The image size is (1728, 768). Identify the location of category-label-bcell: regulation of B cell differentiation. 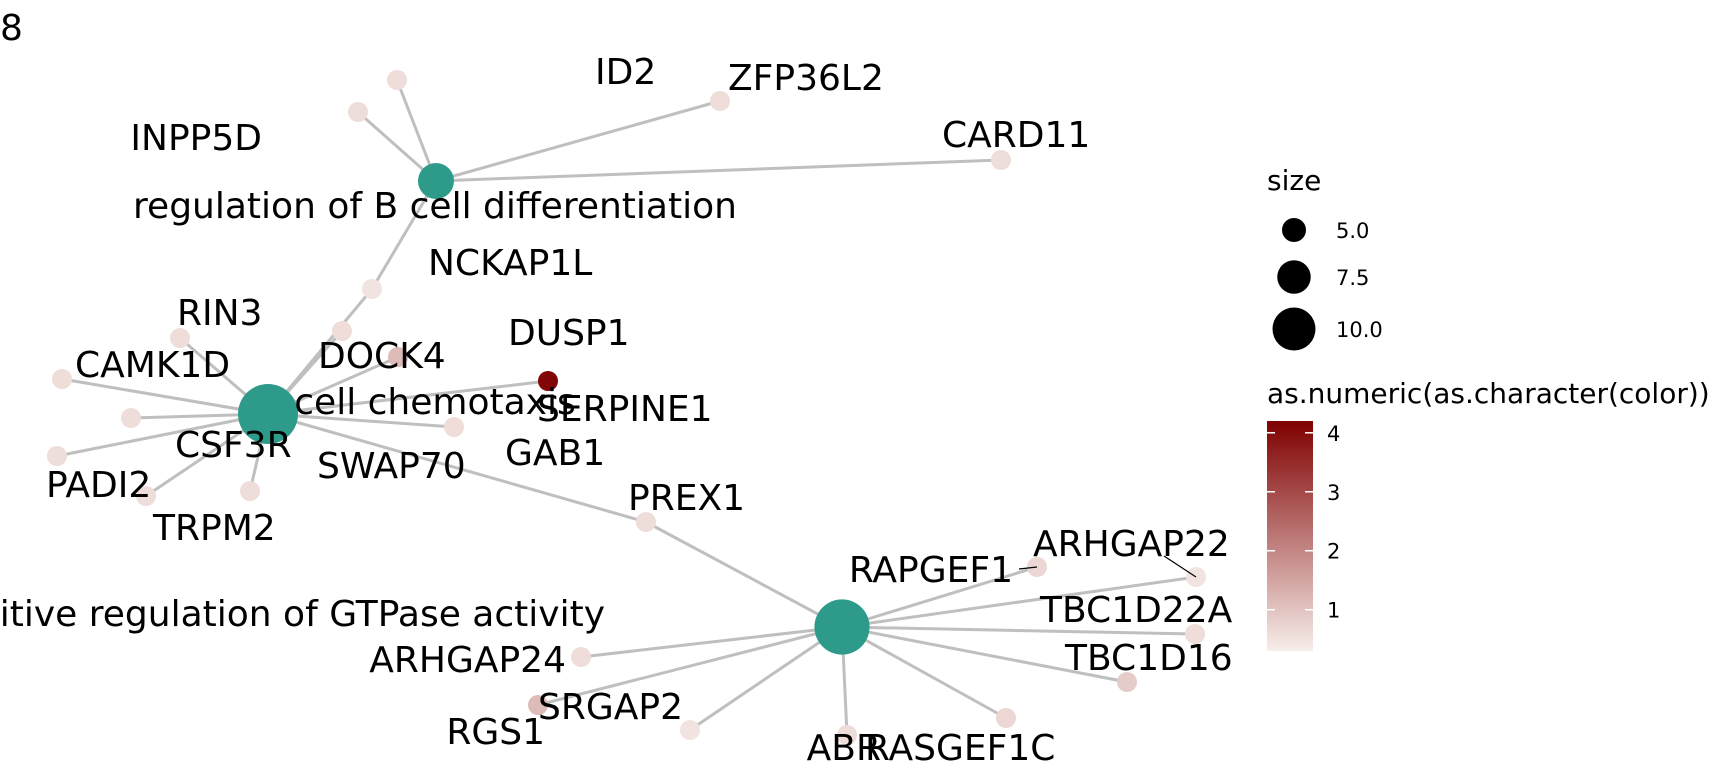
(435, 206).